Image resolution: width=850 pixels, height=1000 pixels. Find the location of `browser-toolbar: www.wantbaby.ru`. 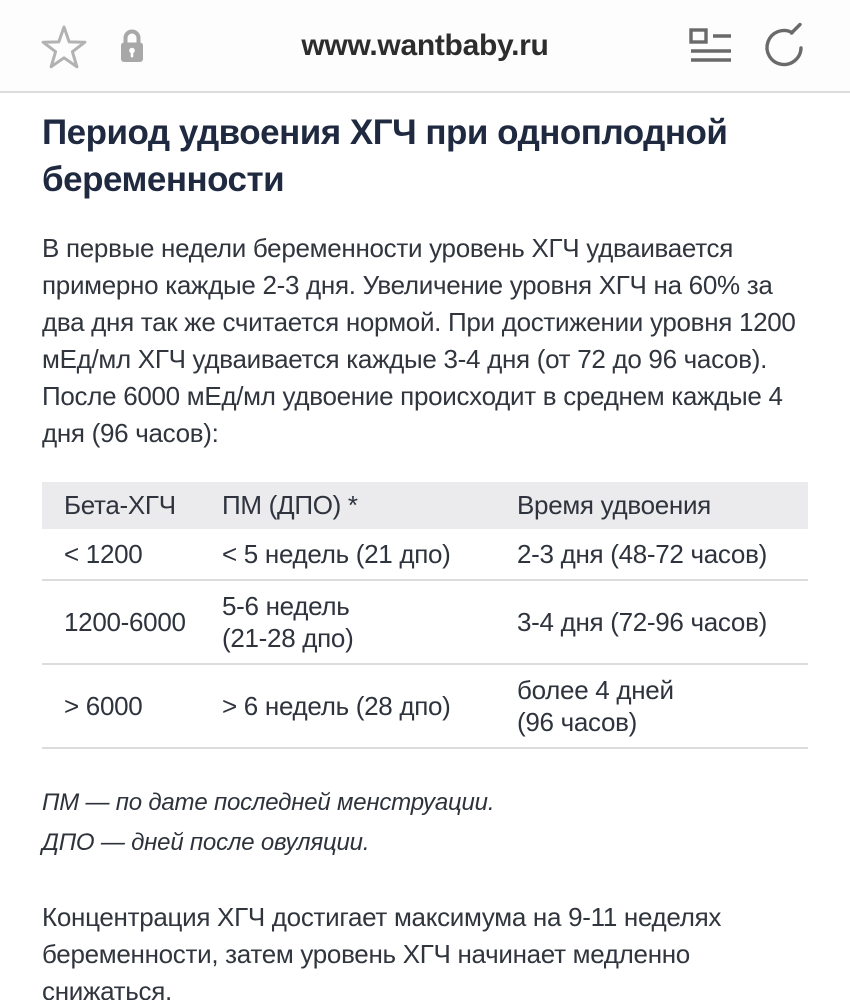

browser-toolbar: www.wantbaby.ru is located at coordinates (425, 46).